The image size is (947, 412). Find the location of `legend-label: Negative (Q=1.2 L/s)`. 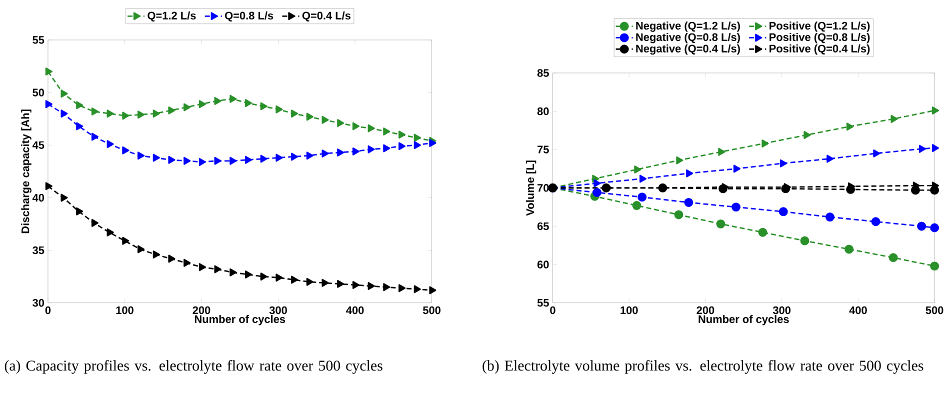

legend-label: Negative (Q=1.2 L/s) is located at coordinates (688, 27).